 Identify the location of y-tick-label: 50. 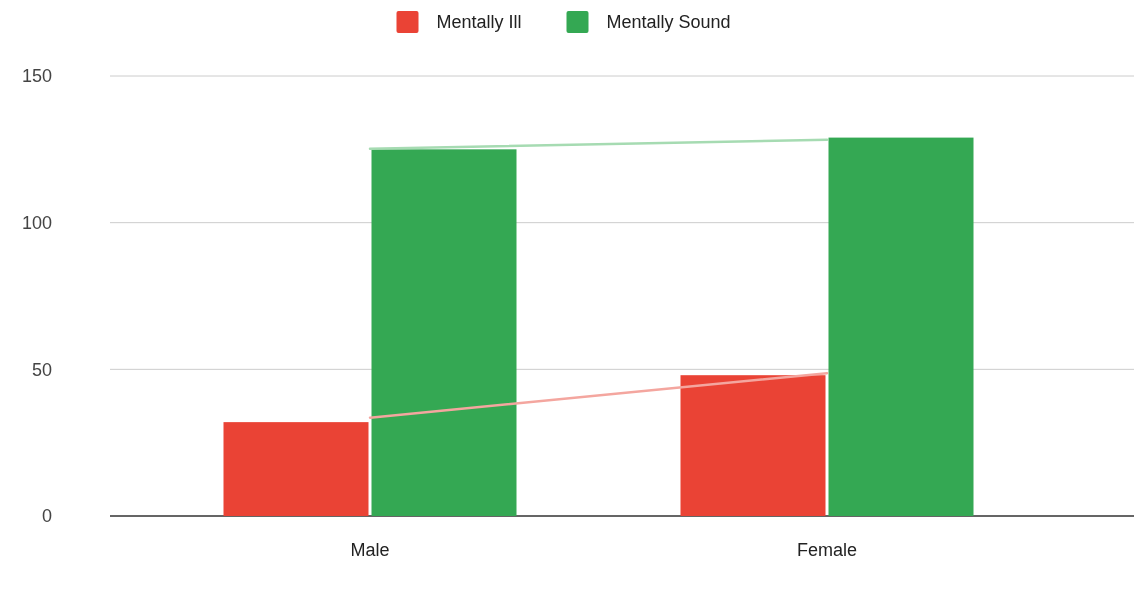
(41, 369).